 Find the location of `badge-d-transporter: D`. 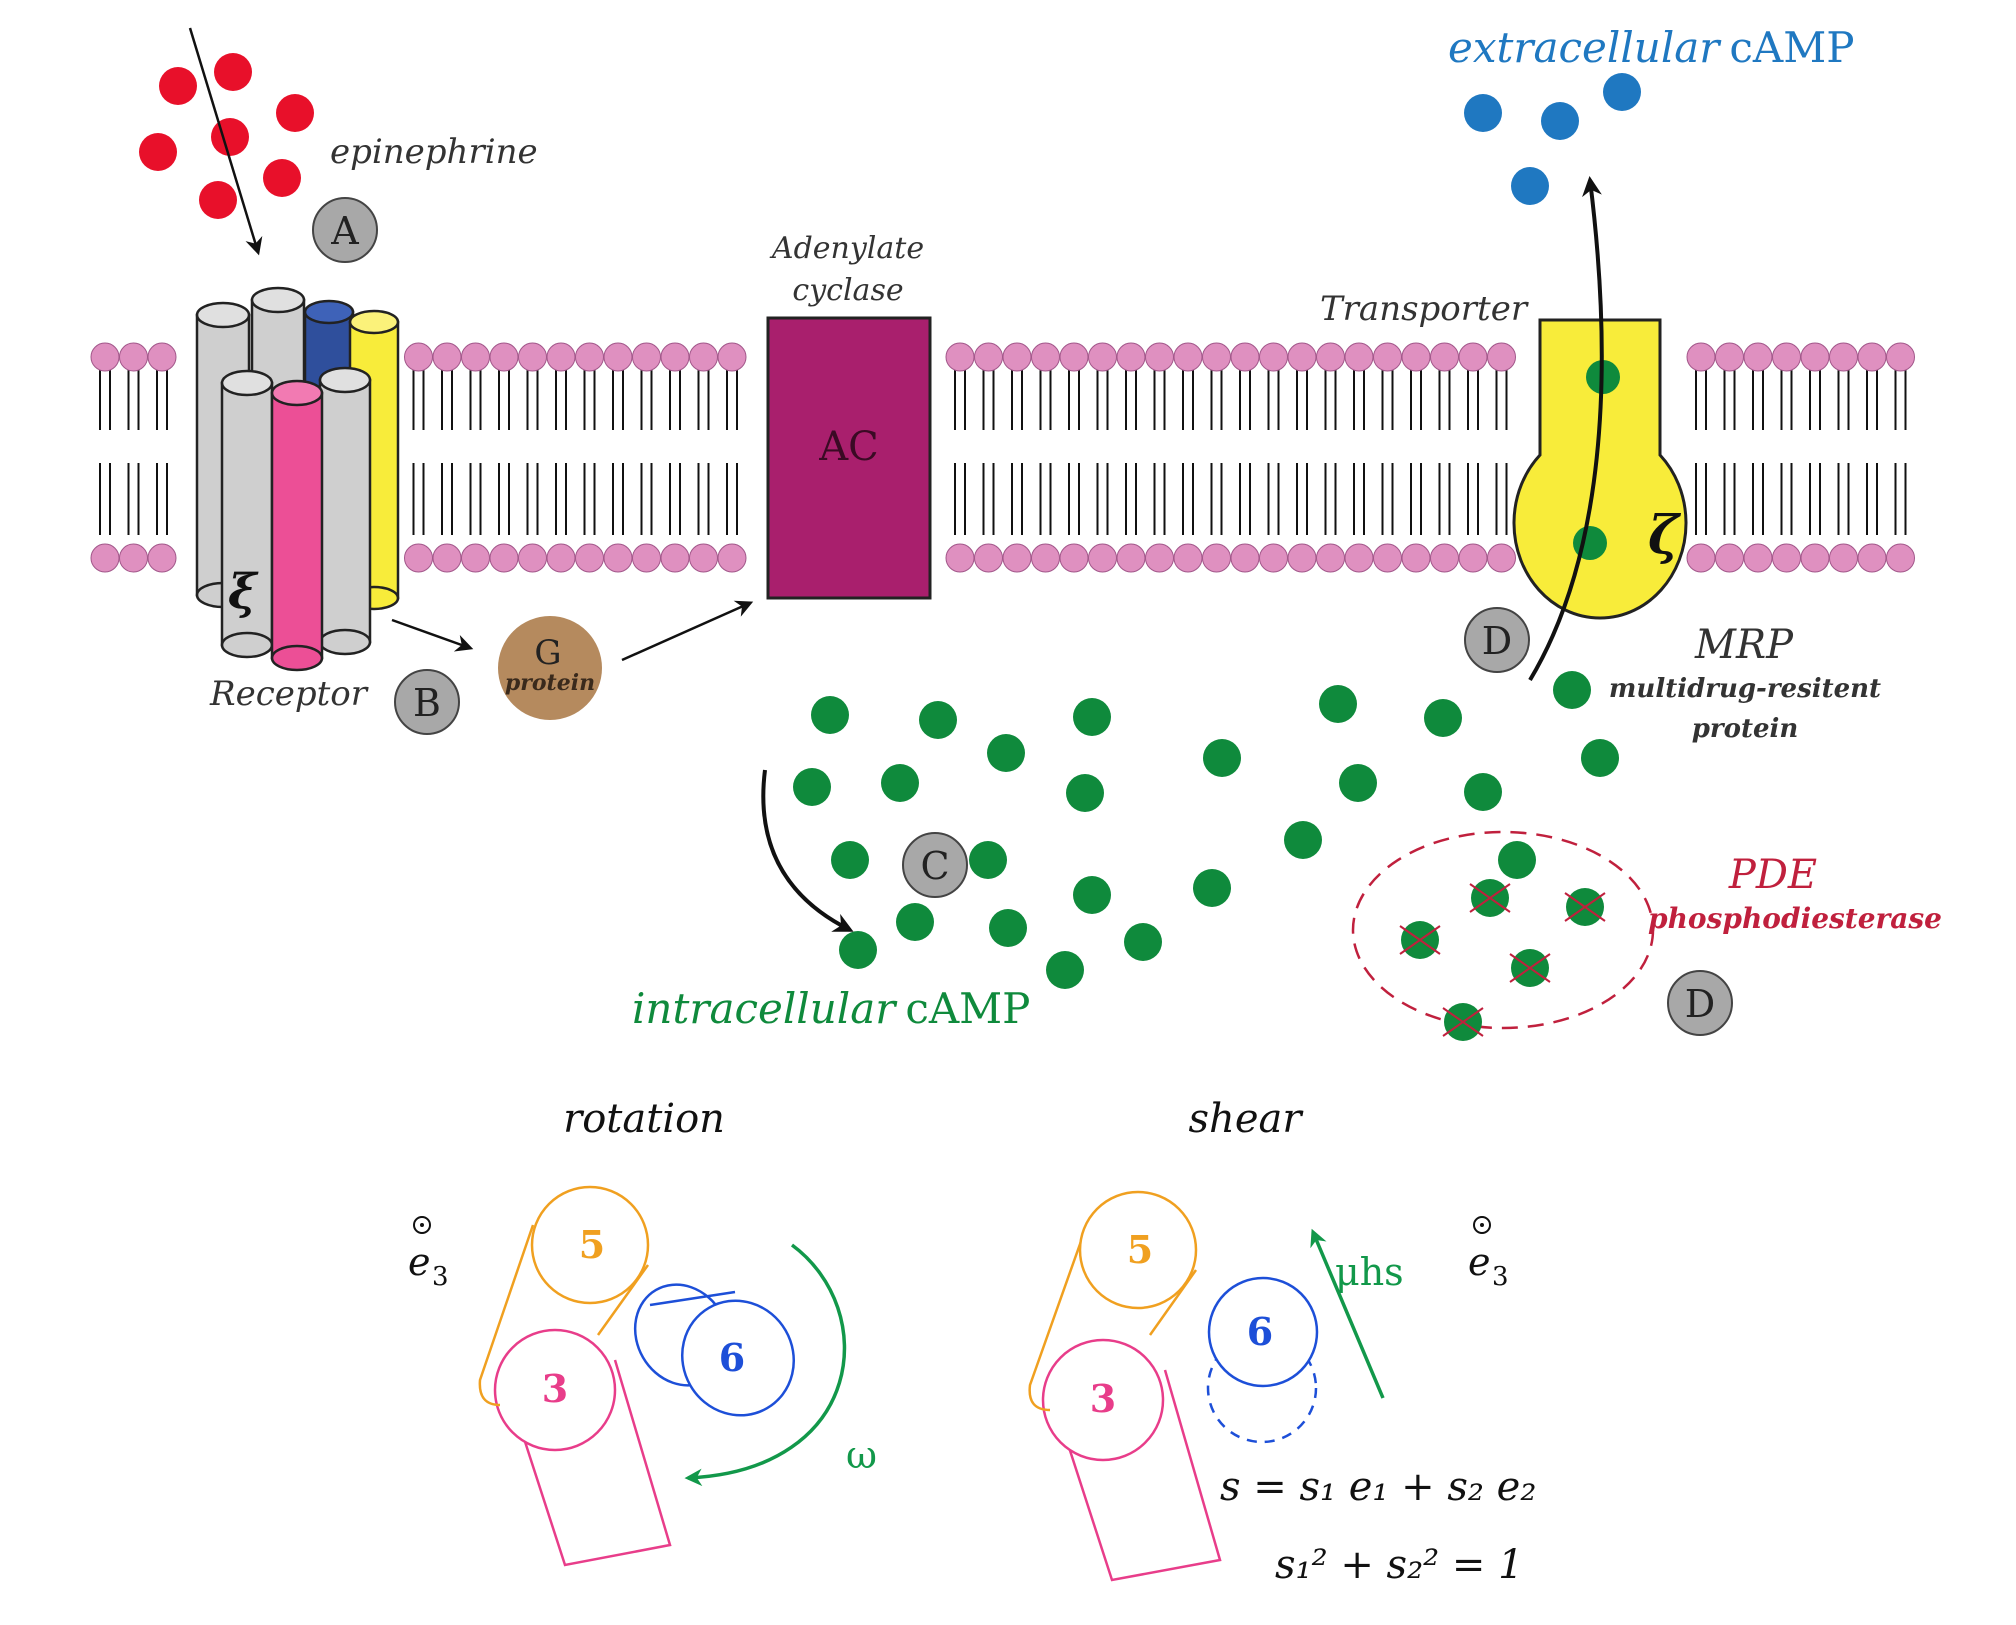

badge-d-transporter: D is located at coordinates (1497, 640).